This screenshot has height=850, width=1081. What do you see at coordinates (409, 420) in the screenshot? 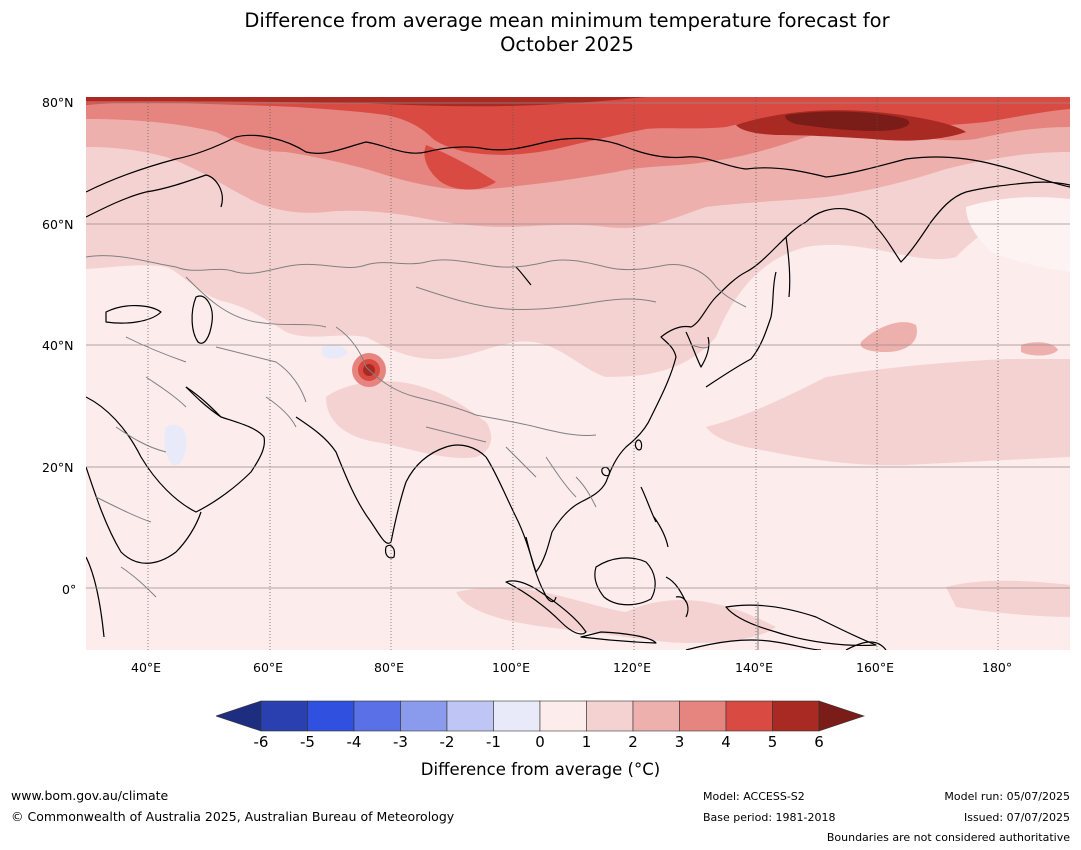
I see `anomaly-band-1-2-tibet` at bounding box center [409, 420].